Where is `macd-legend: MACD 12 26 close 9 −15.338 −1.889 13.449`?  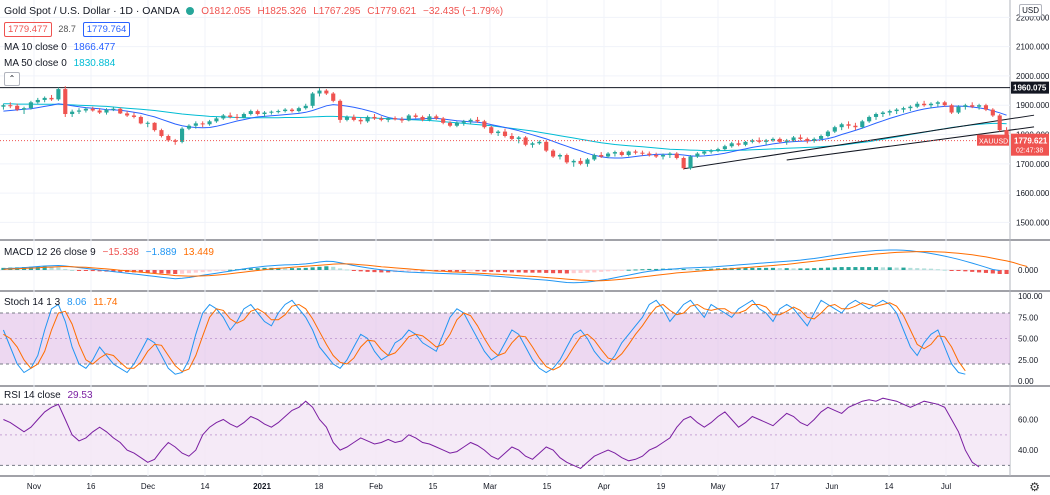
macd-legend: MACD 12 26 close 9 −15.338 −1.889 13.449 is located at coordinates (111, 252).